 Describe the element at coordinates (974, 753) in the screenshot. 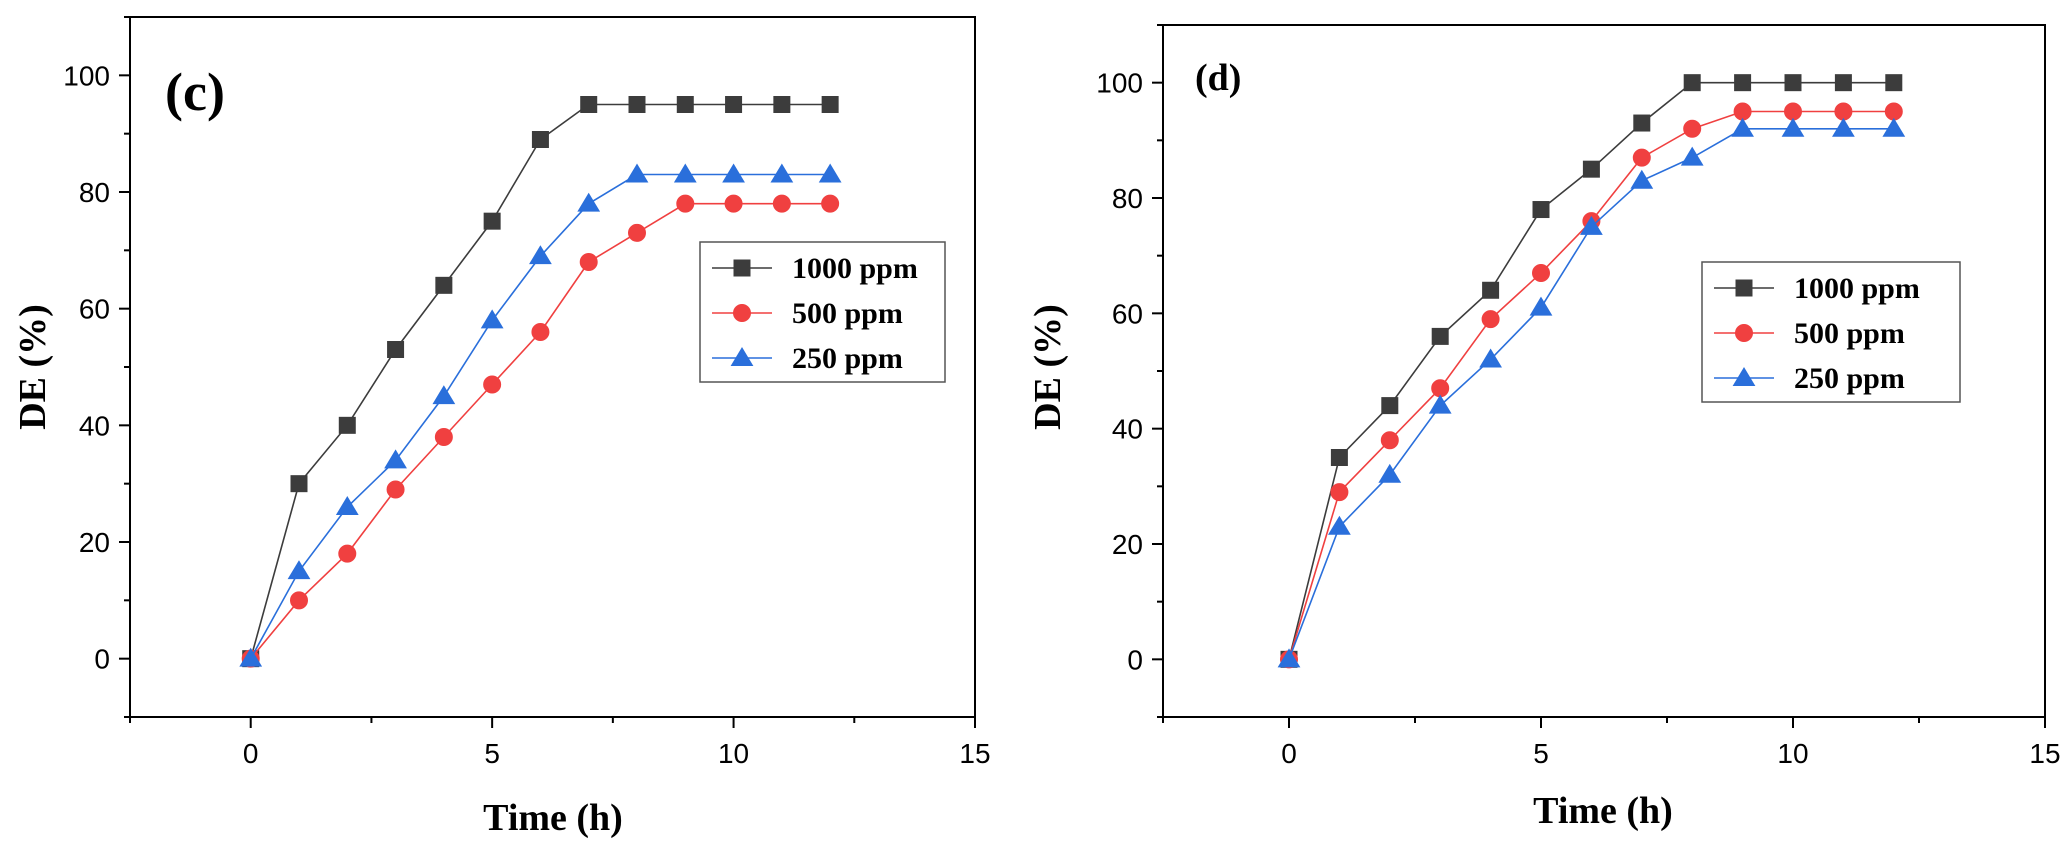

I see `chart-c-x-tick-label: 15` at that location.